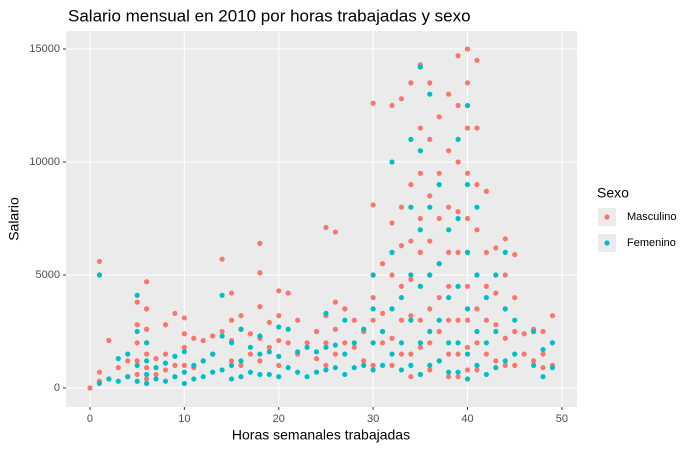 This screenshot has width=695, height=451. I want to click on y-axis-label: Salario, so click(14, 219).